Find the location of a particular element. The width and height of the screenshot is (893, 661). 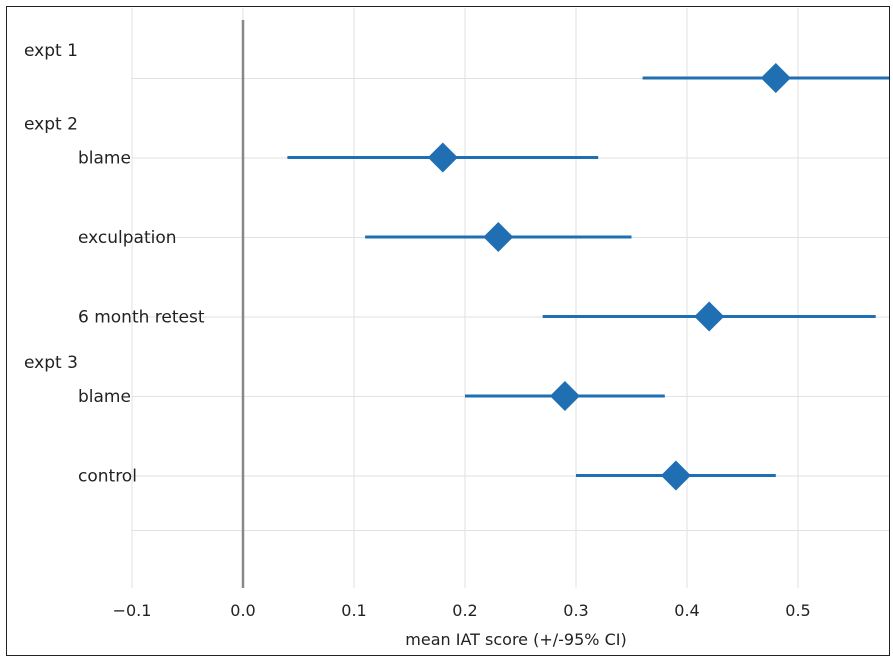

x-tick-label: 0.5 is located at coordinates (797, 610).